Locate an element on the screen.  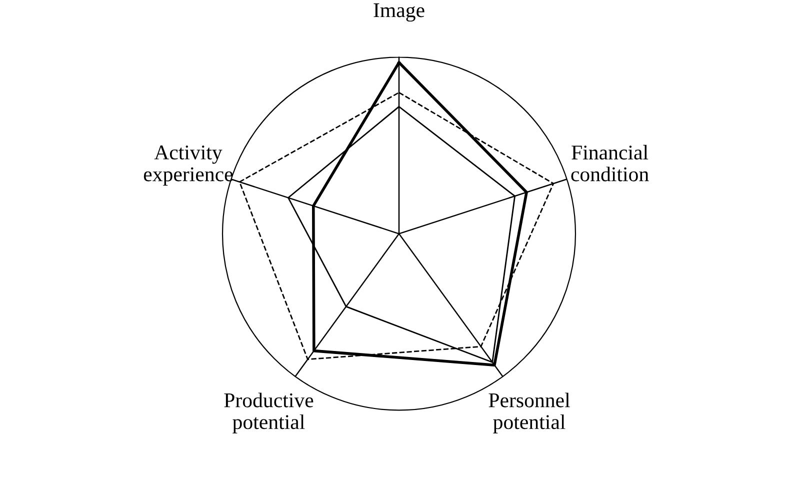
spoke-label: Financial condition is located at coordinates (610, 163).